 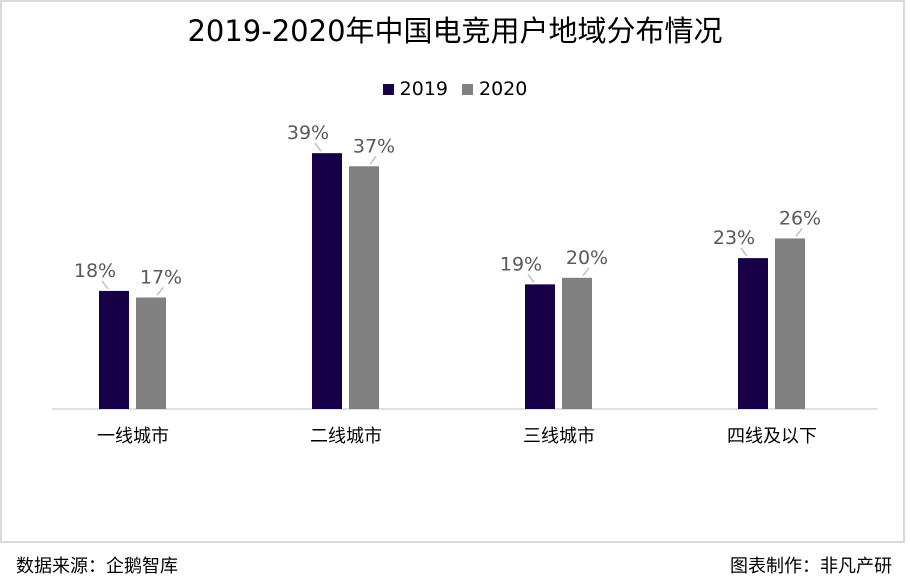 I want to click on legend-item-2020: 2020, so click(x=494, y=89).